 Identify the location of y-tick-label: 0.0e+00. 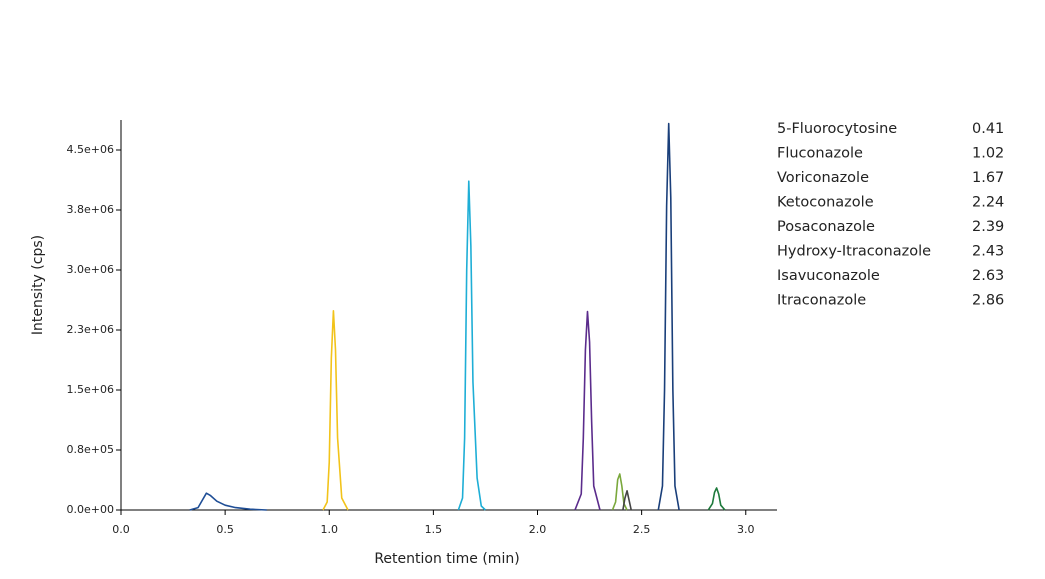
(90, 509).